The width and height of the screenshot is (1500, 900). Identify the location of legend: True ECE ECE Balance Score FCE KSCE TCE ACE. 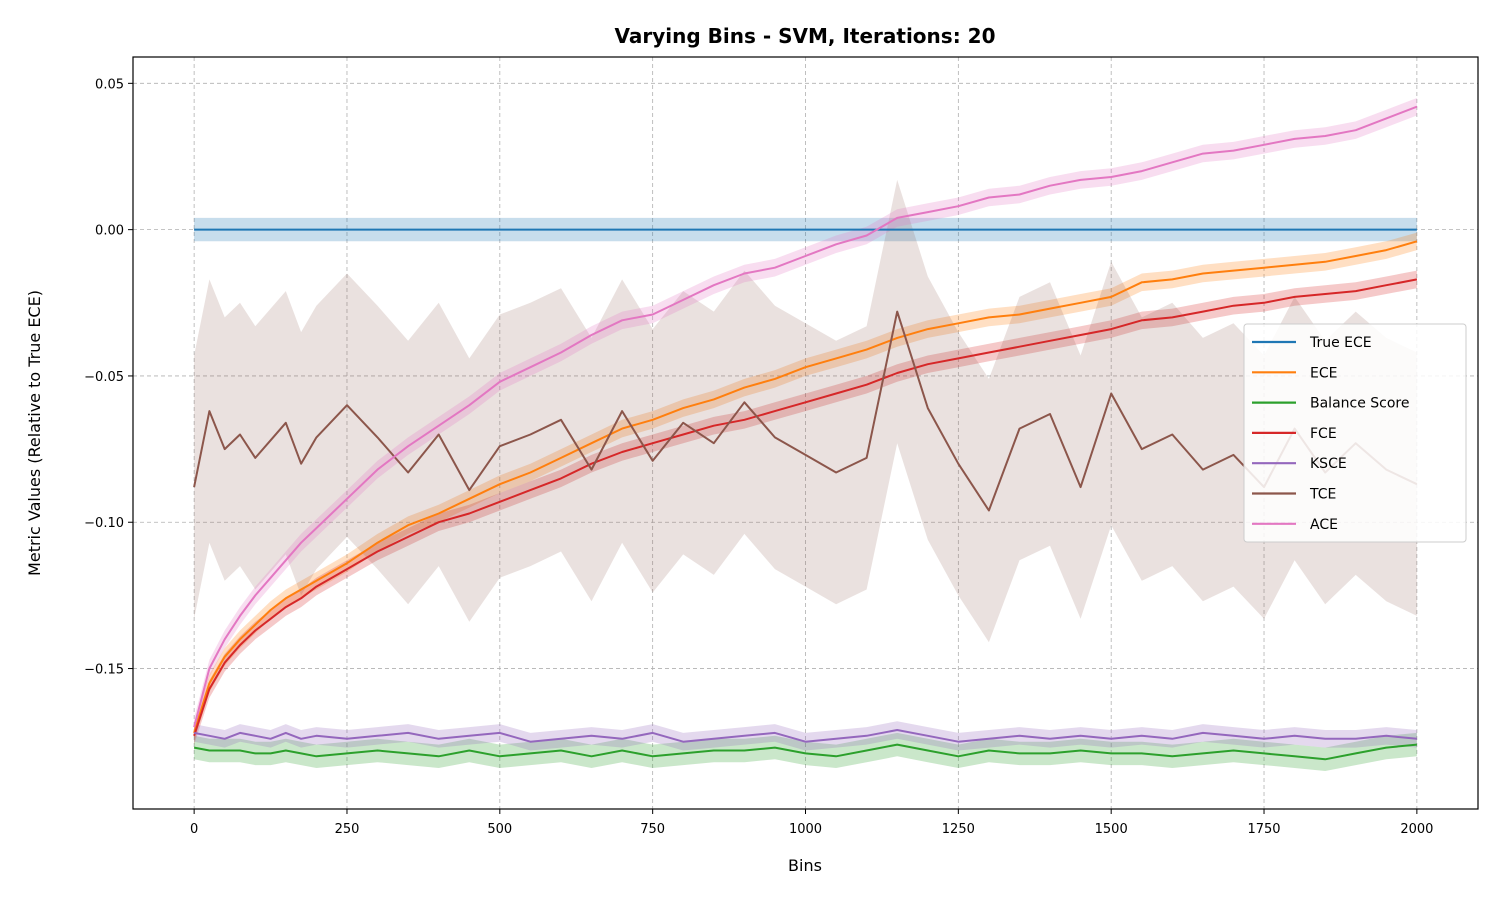
(1355, 433).